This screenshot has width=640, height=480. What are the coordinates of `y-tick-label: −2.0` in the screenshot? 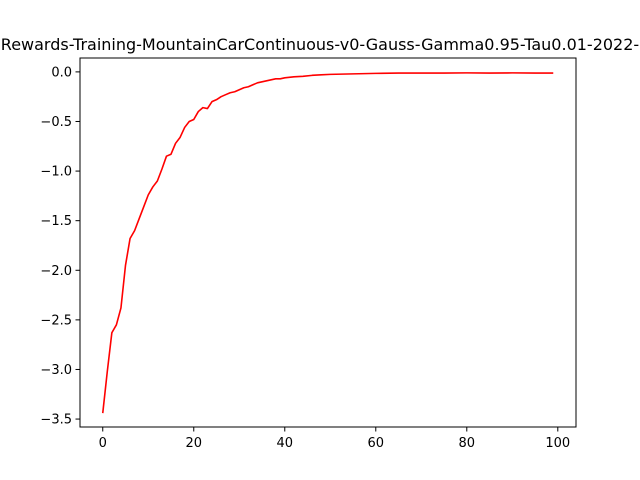 It's located at (56, 271).